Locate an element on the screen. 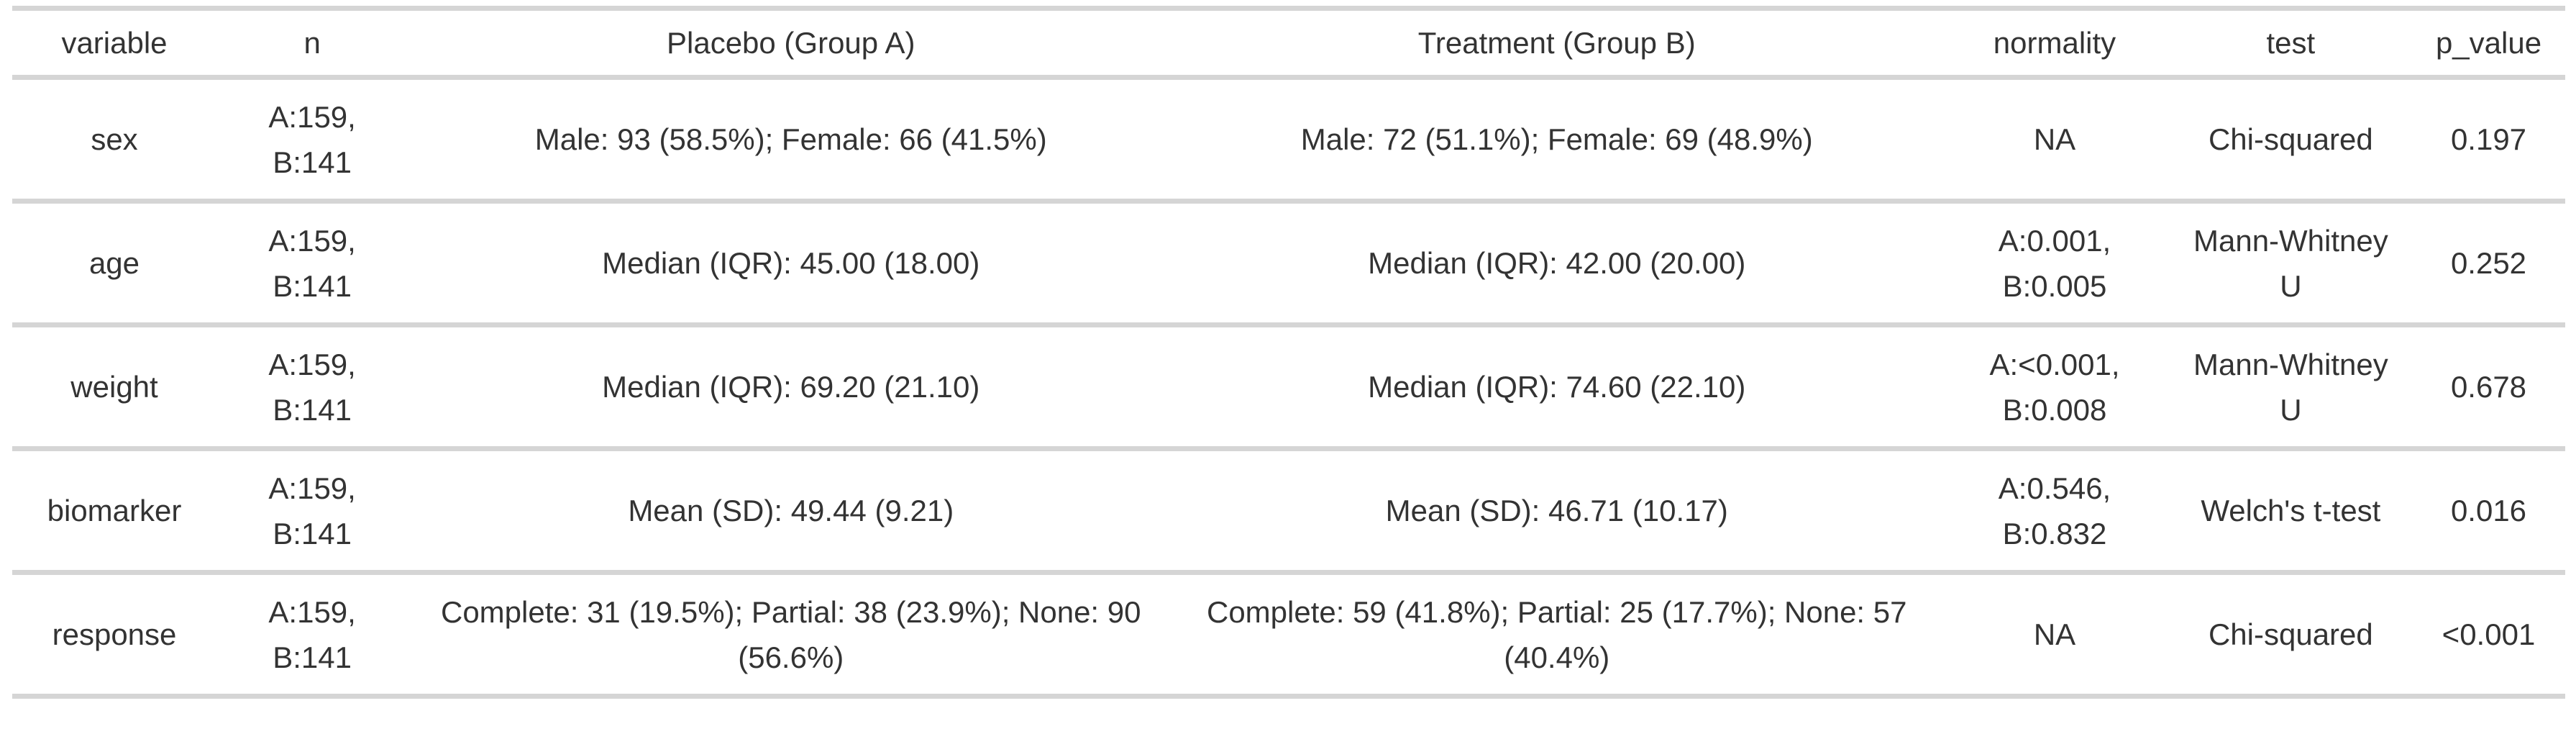 This screenshot has width=2576, height=734. cell-variable: weight is located at coordinates (114, 387).